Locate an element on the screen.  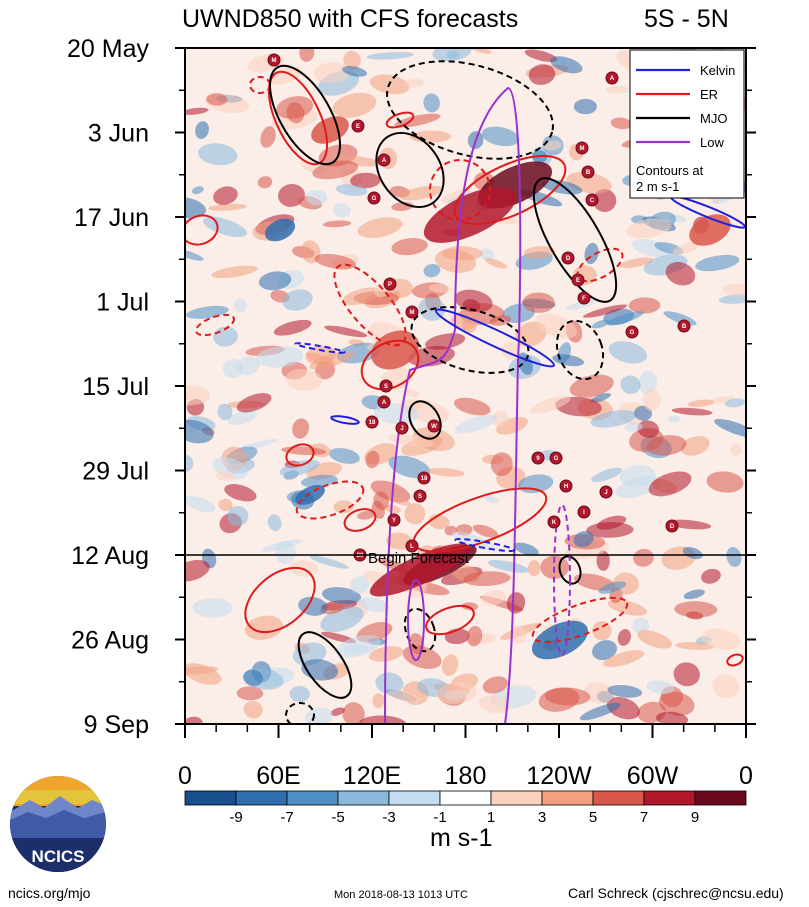
storm-label: 18 is located at coordinates (424, 479).